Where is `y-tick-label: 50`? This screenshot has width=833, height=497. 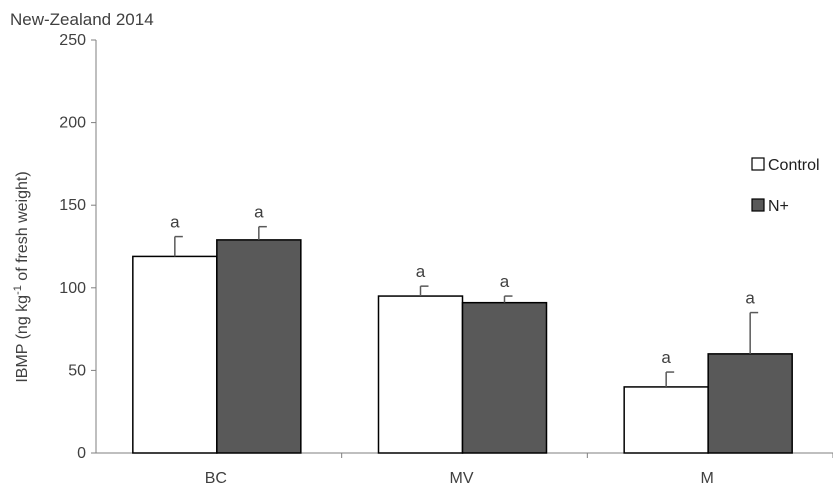 y-tick-label: 50 is located at coordinates (77, 370).